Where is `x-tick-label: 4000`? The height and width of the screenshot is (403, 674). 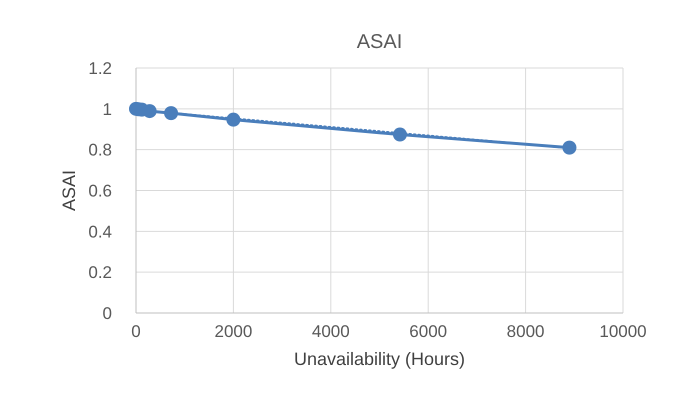 x-tick-label: 4000 is located at coordinates (331, 331).